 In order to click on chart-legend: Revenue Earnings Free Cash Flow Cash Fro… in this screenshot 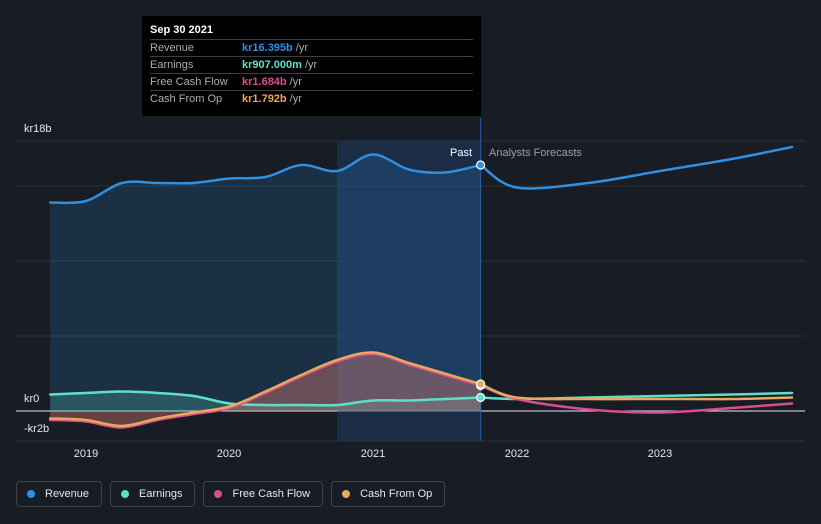, I will do `click(231, 494)`.